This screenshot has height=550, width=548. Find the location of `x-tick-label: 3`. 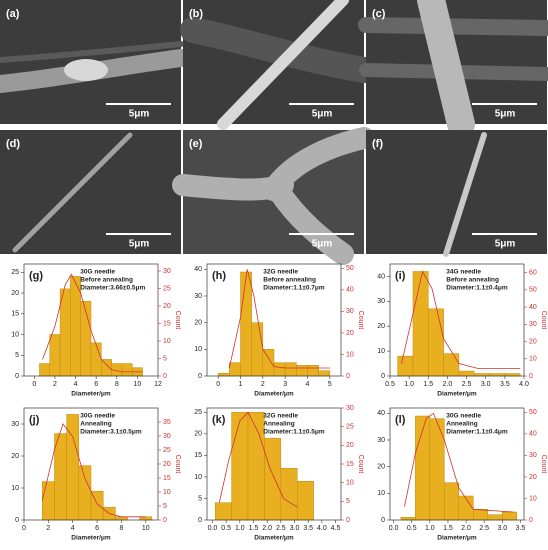

x-tick-label: 3 is located at coordinates (285, 384).